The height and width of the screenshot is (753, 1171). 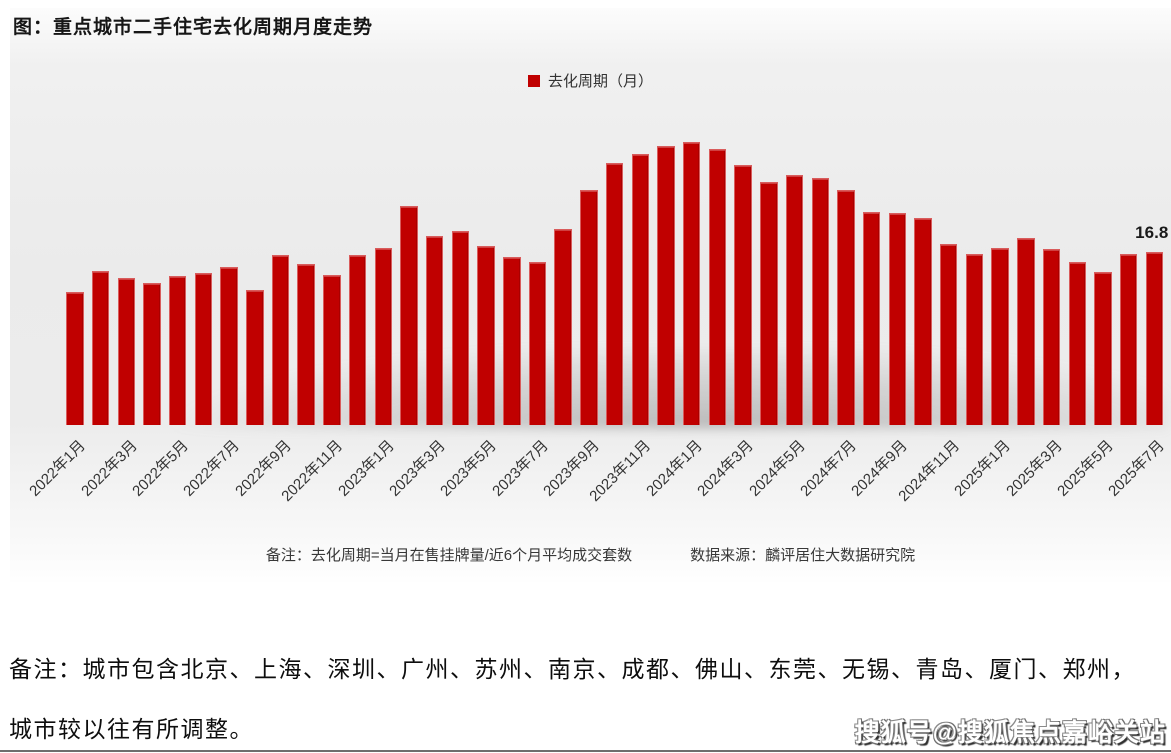 I want to click on bar-2024年12月, so click(x=974, y=339).